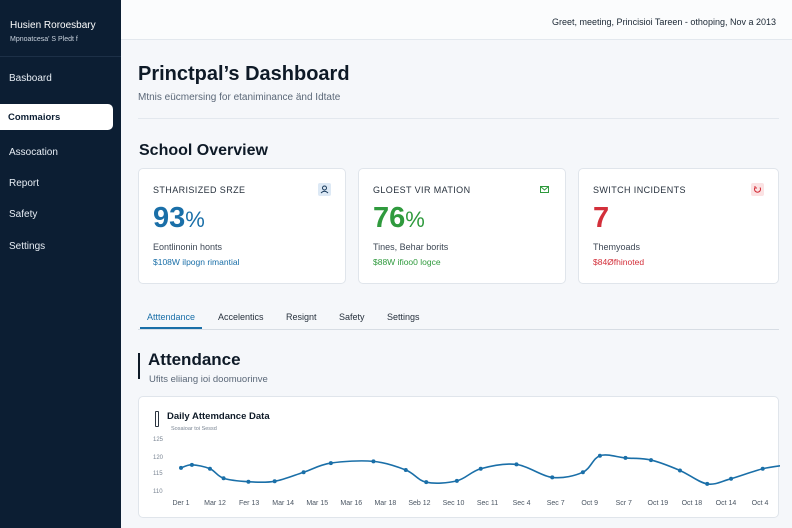 Image resolution: width=792 pixels, height=528 pixels. I want to click on card-value: 7, so click(601, 218).